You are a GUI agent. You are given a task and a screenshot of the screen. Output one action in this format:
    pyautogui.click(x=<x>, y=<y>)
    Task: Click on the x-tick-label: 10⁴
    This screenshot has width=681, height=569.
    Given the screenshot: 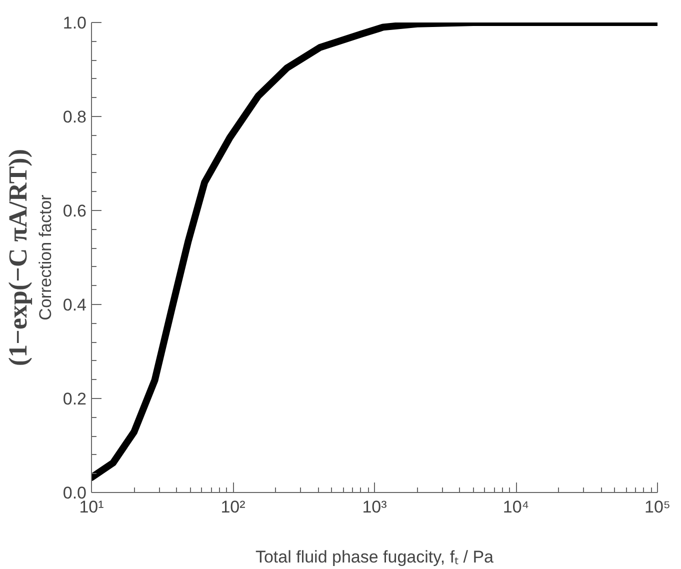 What is the action you would take?
    pyautogui.click(x=516, y=507)
    